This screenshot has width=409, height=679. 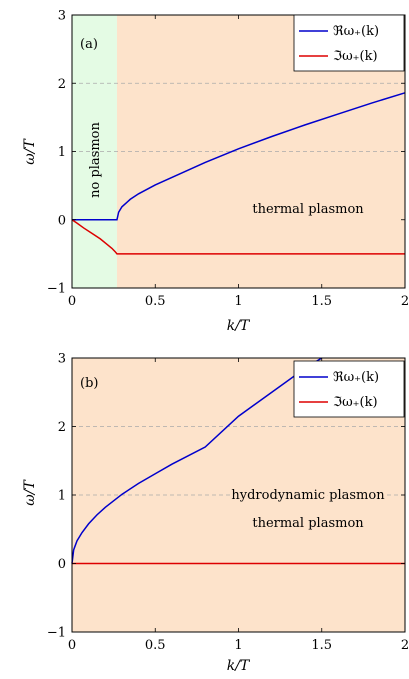 What do you see at coordinates (89, 383) in the screenshot?
I see `panel-label: (b)` at bounding box center [89, 383].